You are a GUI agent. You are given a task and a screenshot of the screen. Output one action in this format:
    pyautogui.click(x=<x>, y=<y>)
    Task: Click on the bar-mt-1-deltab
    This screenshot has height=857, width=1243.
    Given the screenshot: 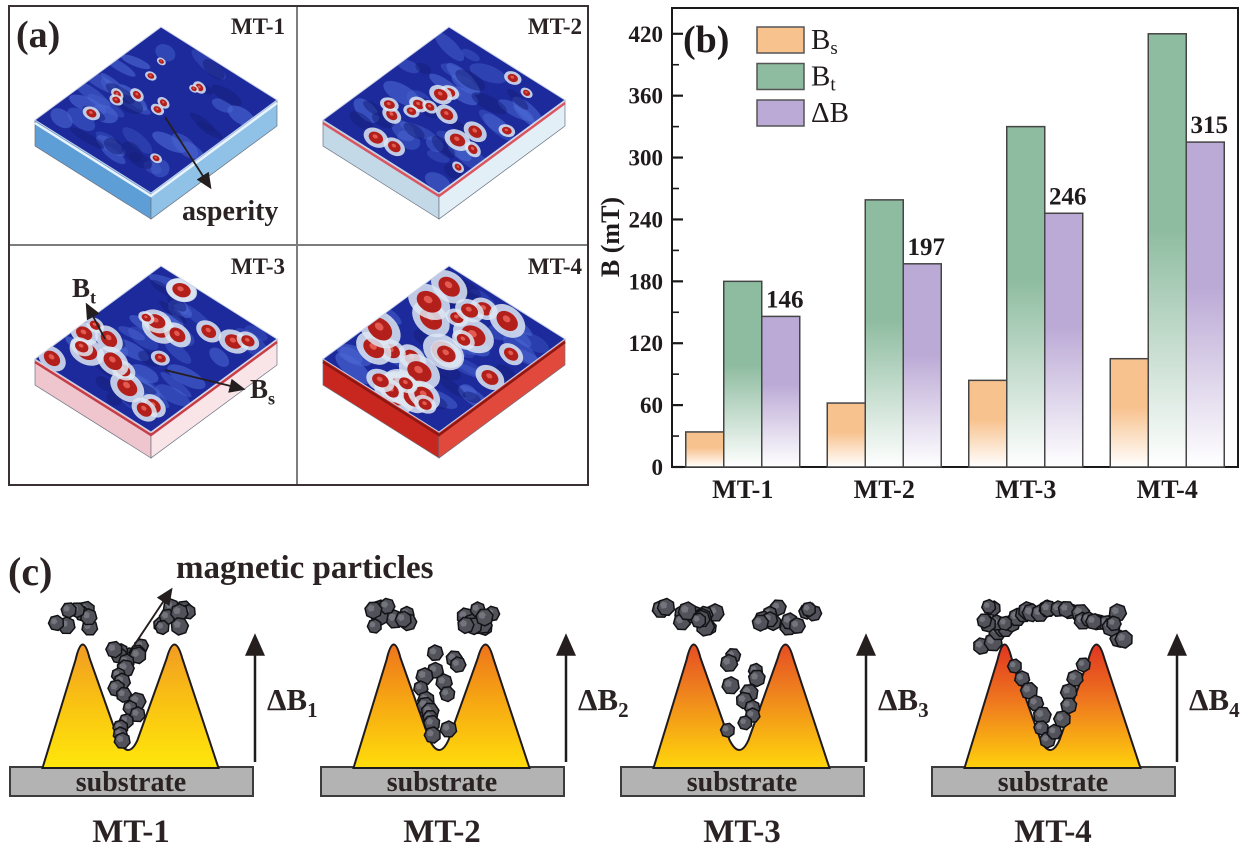 What is the action you would take?
    pyautogui.click(x=781, y=391)
    